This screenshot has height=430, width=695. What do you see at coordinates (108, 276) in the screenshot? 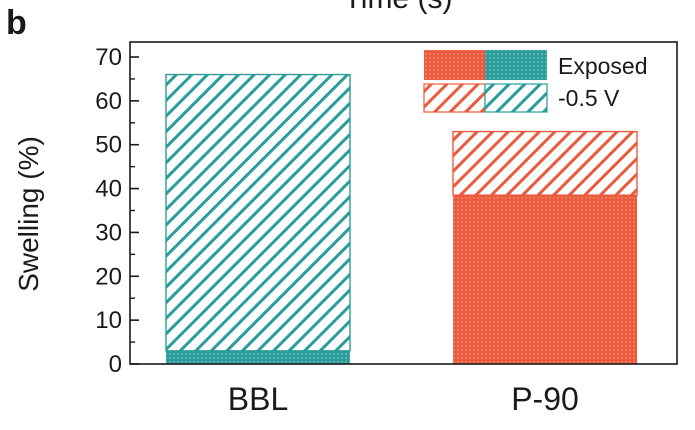
I see `y-tick-label: 20` at bounding box center [108, 276].